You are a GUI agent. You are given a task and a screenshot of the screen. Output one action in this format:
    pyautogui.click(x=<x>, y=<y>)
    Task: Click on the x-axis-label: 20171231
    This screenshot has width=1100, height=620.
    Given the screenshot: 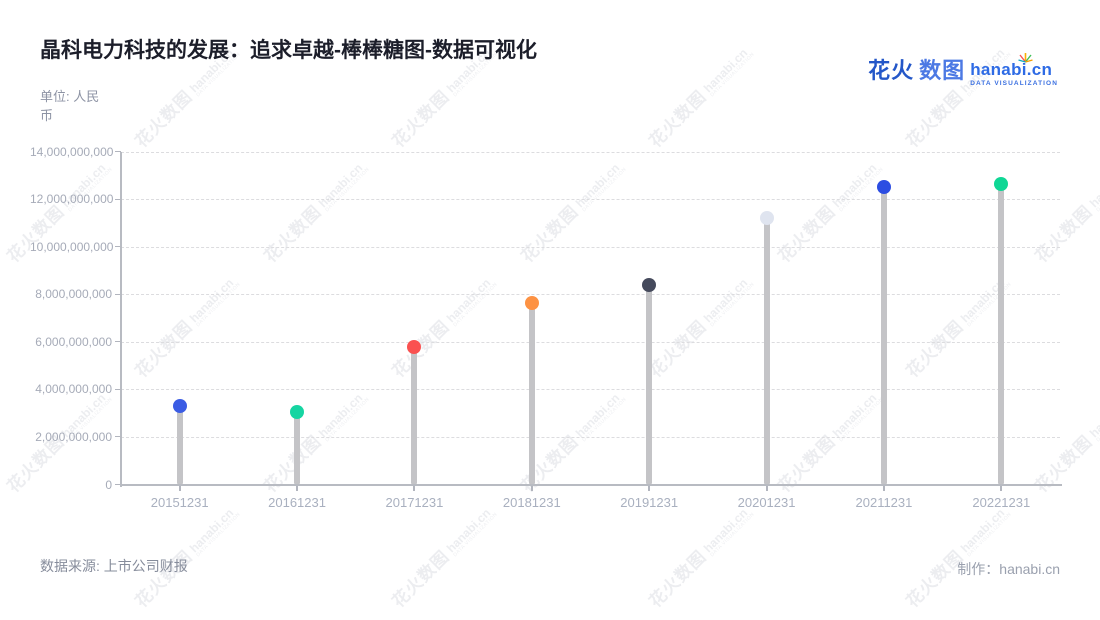 What is the action you would take?
    pyautogui.click(x=414, y=502)
    